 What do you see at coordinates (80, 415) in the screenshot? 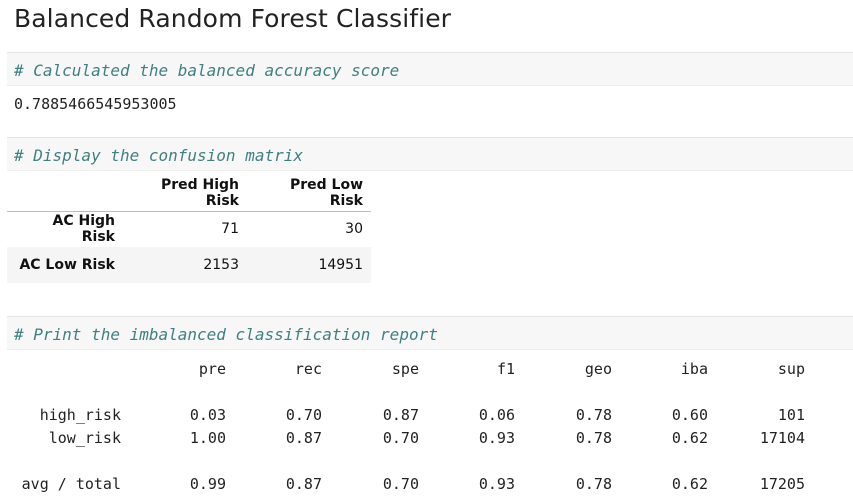
I see `report-row-label: high_risk` at bounding box center [80, 415].